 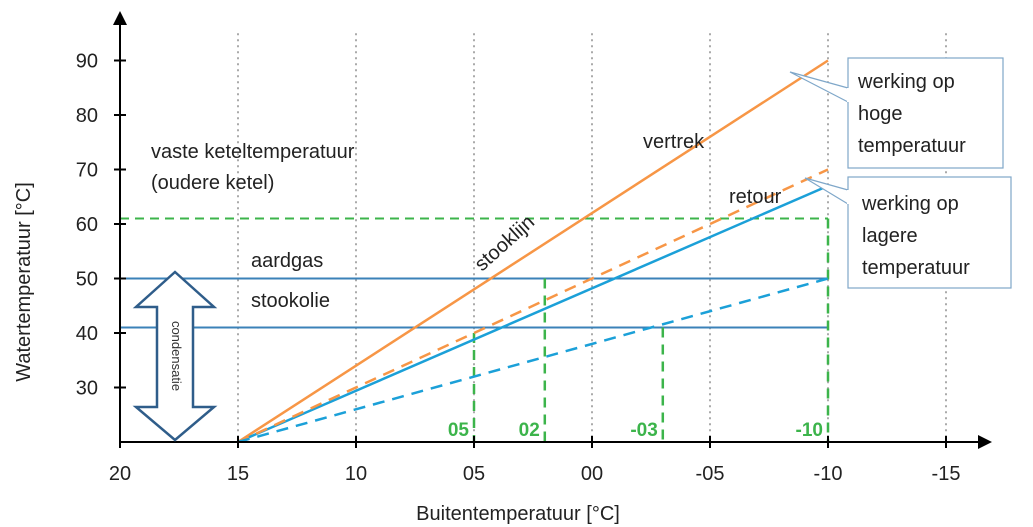 What do you see at coordinates (253, 152) in the screenshot?
I see `annotation-vaste-keteltemperatuur: vaste keteltemperatuur` at bounding box center [253, 152].